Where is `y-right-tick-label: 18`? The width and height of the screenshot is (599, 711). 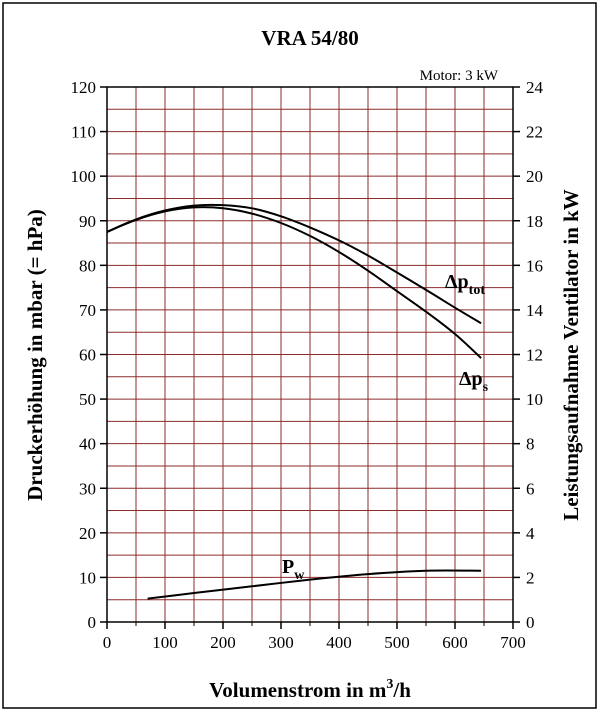 y-right-tick-label: 18 is located at coordinates (534, 221).